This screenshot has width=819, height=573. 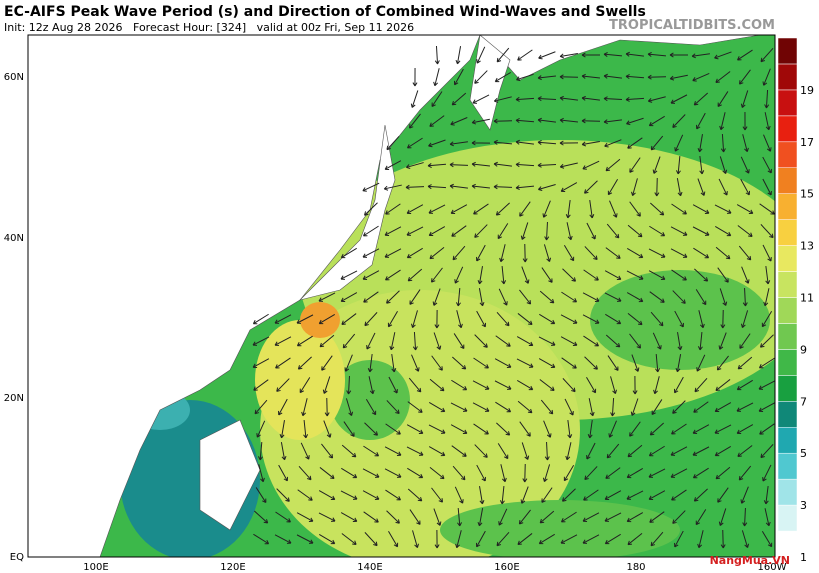 What do you see at coordinates (506, 567) in the screenshot?
I see `lon-label: 160E` at bounding box center [506, 567].